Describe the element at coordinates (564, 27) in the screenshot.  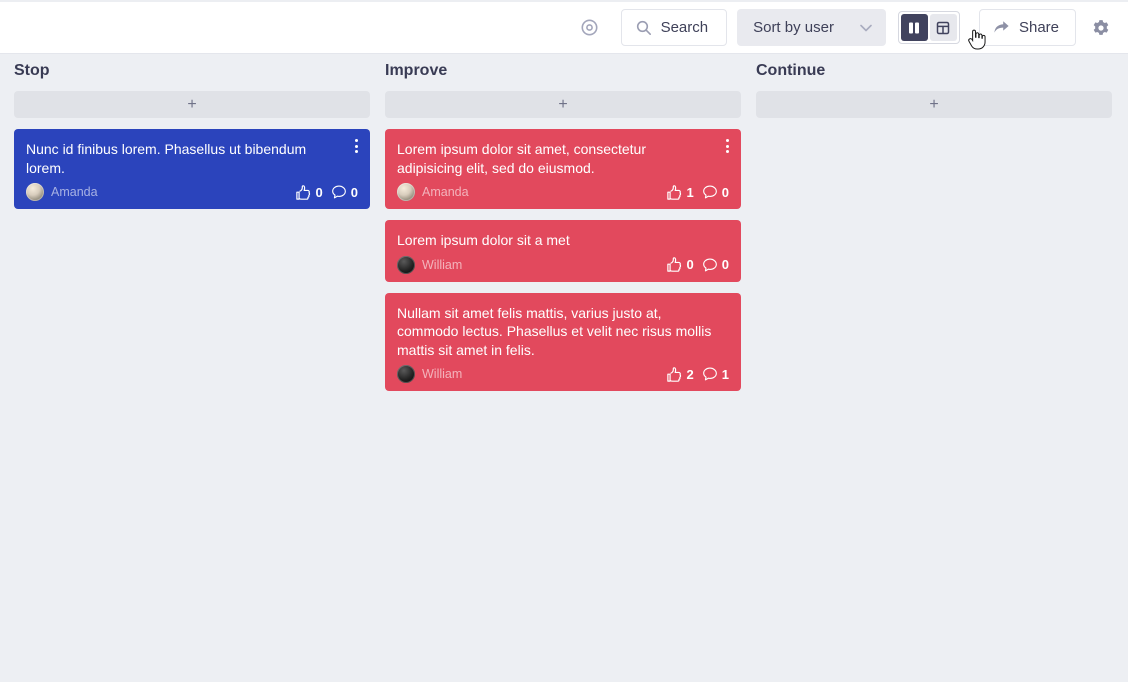
I see `topbar: Search Sort by user` at that location.